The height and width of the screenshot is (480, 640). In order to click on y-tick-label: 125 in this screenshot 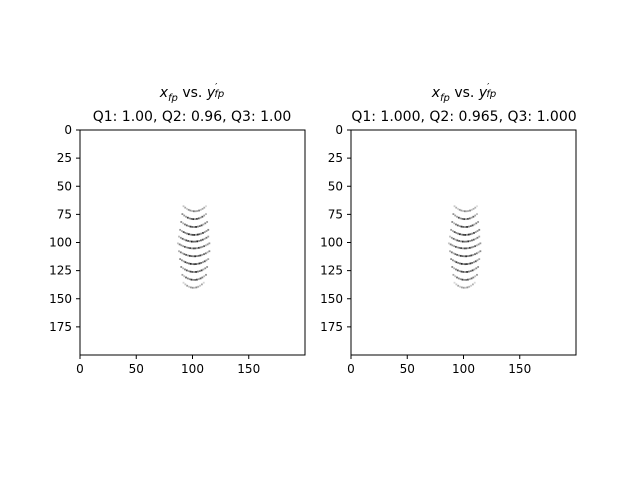, I will do `click(331, 271)`.